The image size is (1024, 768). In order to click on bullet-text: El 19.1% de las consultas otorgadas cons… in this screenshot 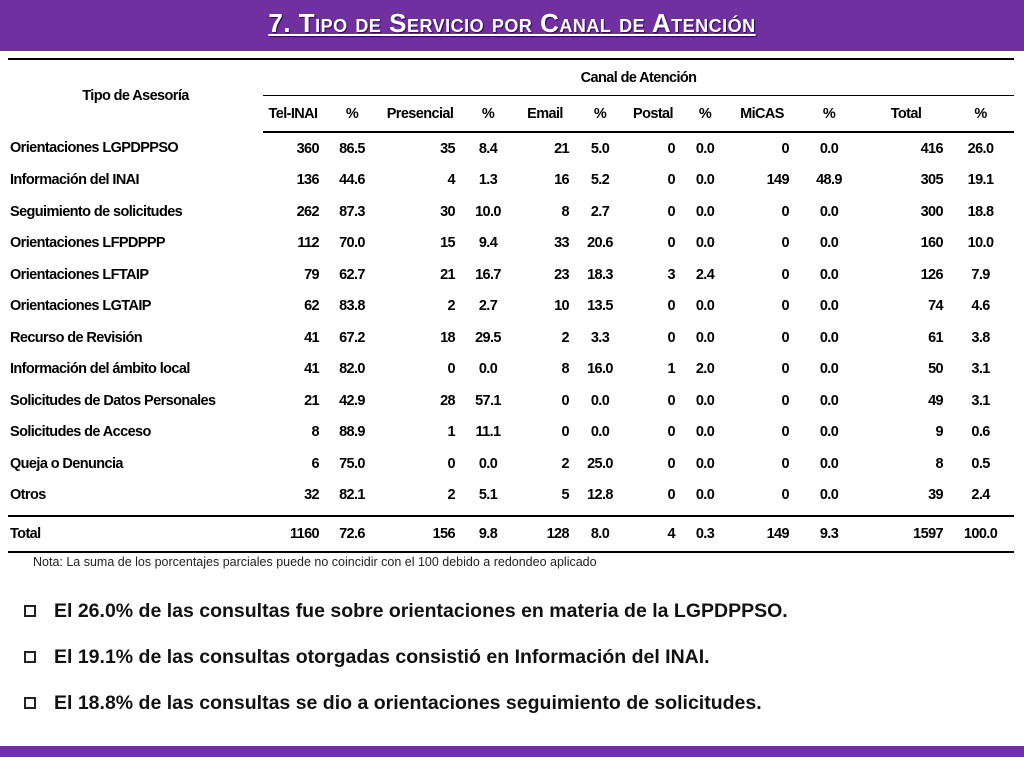, I will do `click(382, 656)`.